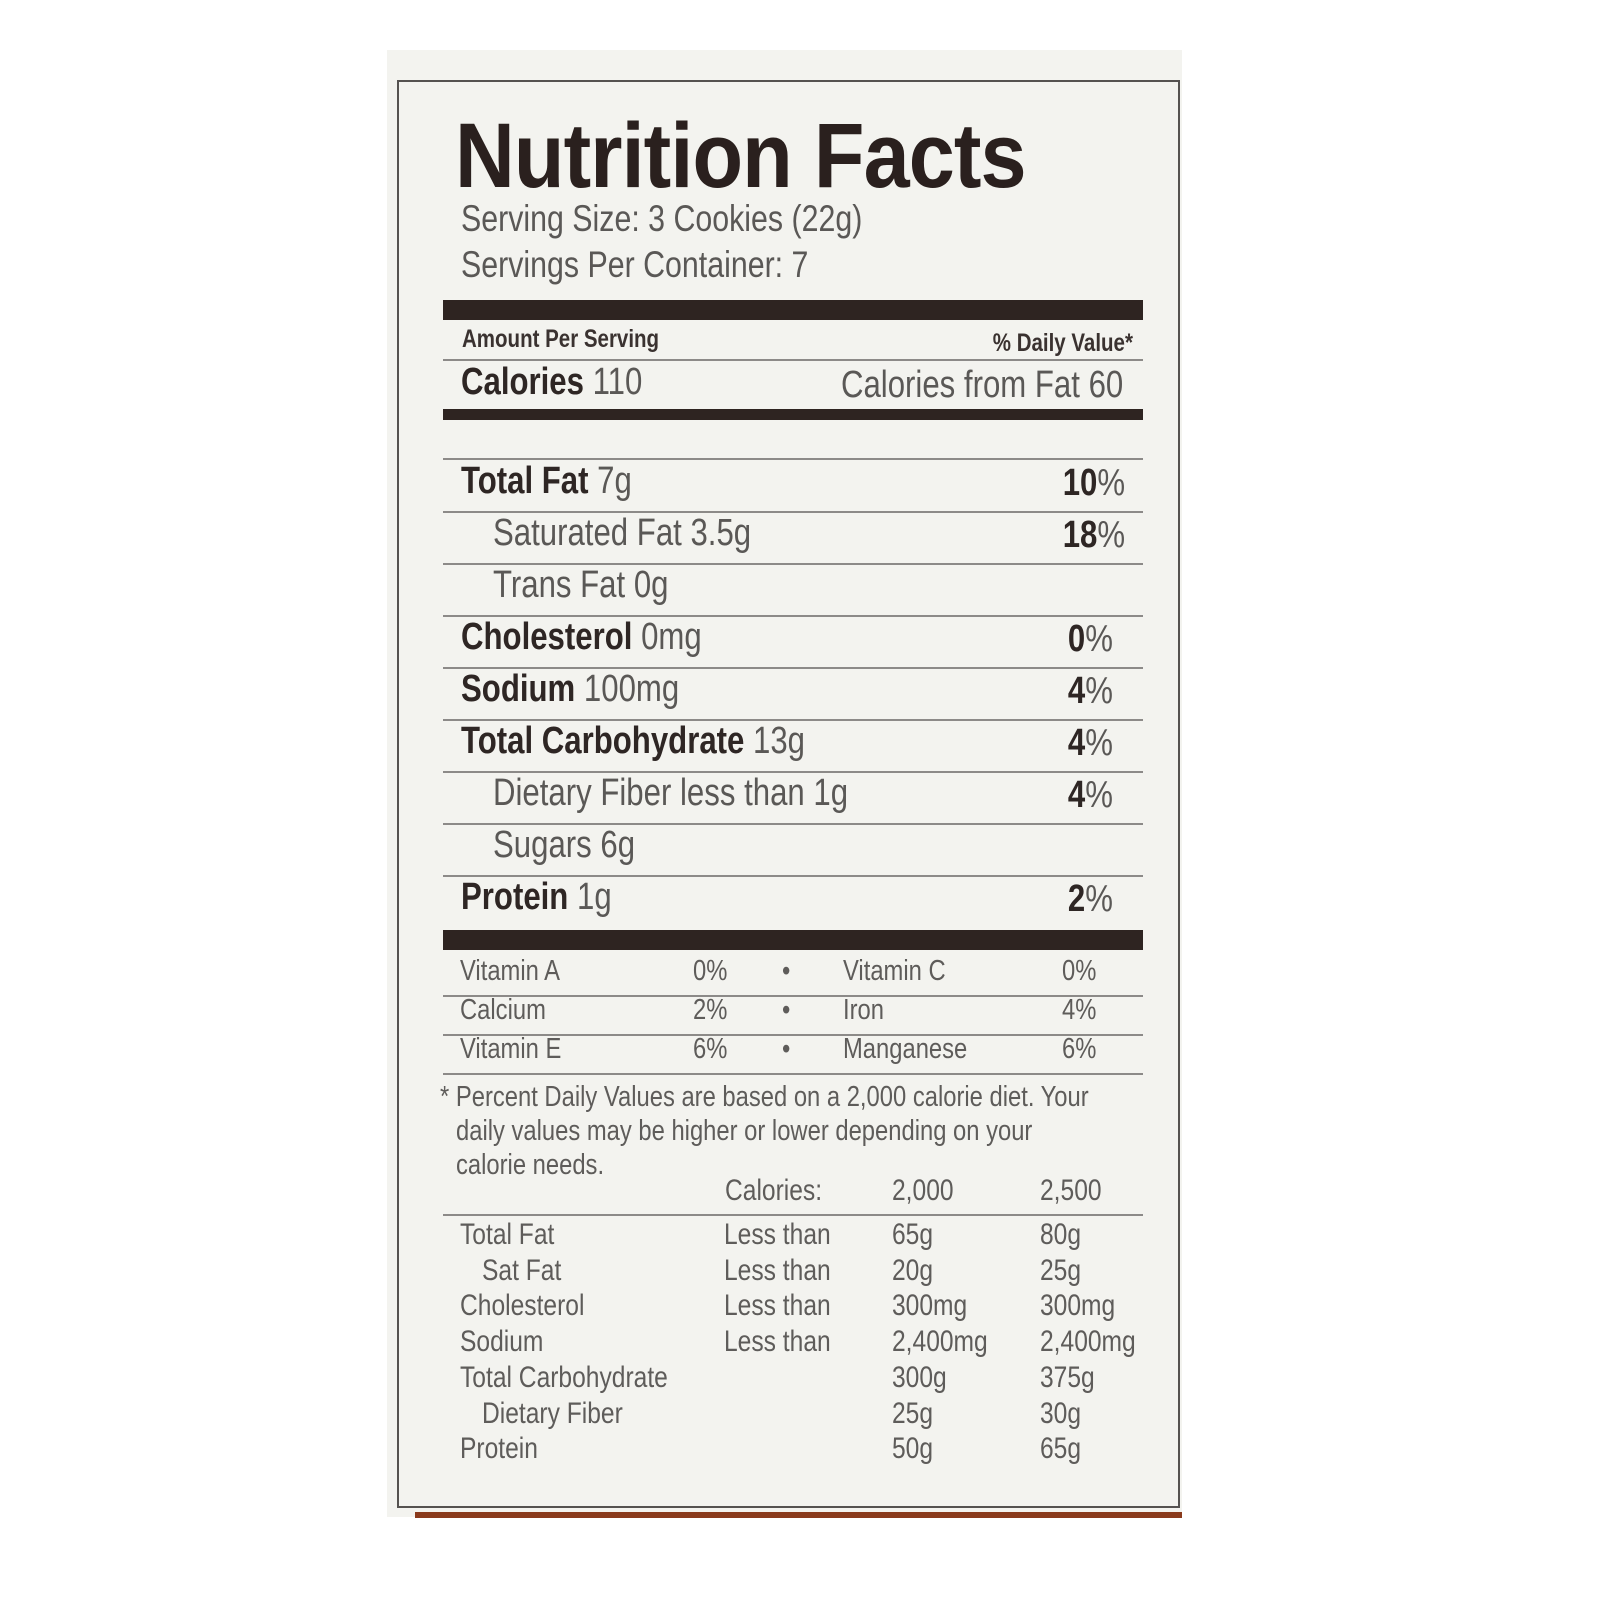 The image size is (1600, 1600). Describe the element at coordinates (981, 385) in the screenshot. I see `calories-from-fat: Calories from Fat 60` at that location.